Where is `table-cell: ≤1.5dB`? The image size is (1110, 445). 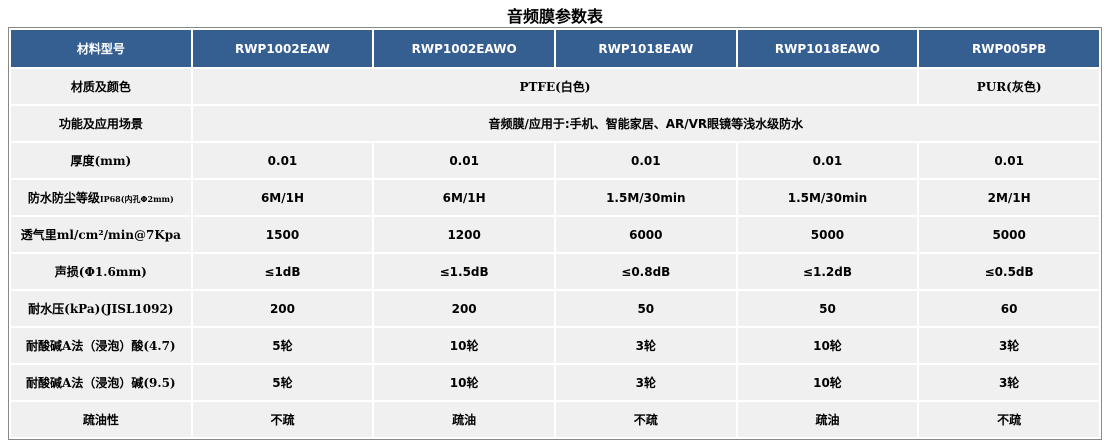
table-cell: ≤1.5dB is located at coordinates (464, 271).